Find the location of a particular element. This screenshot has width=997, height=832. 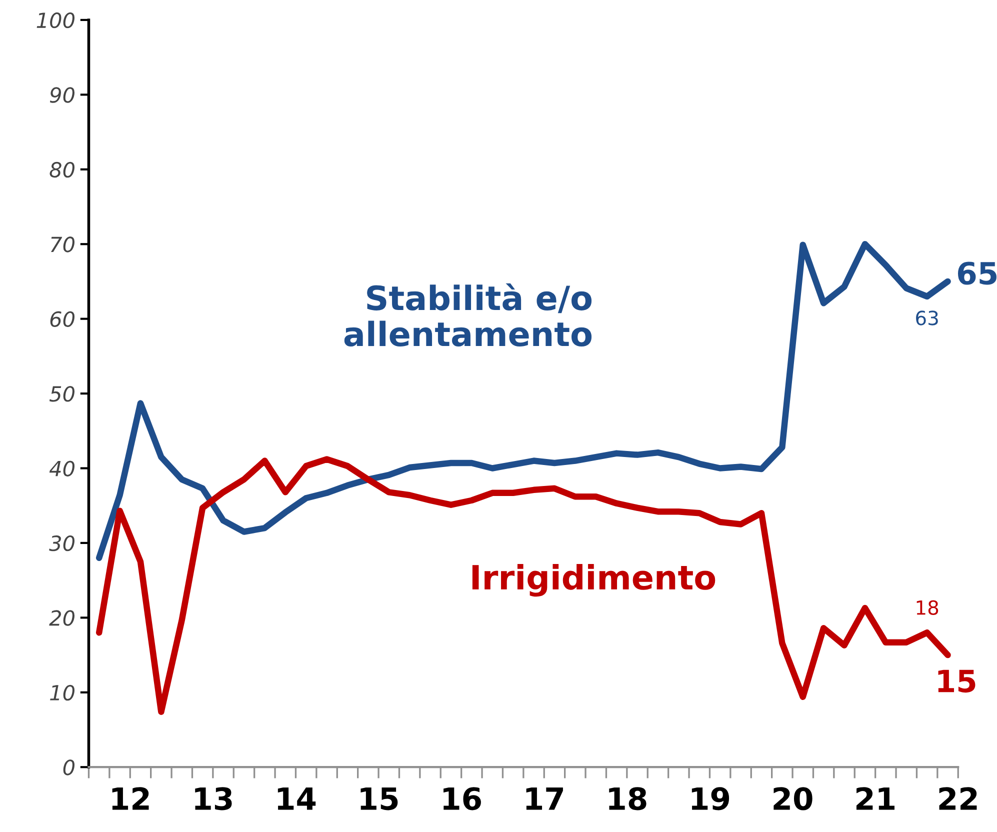

data-label: 15 is located at coordinates (957, 681).